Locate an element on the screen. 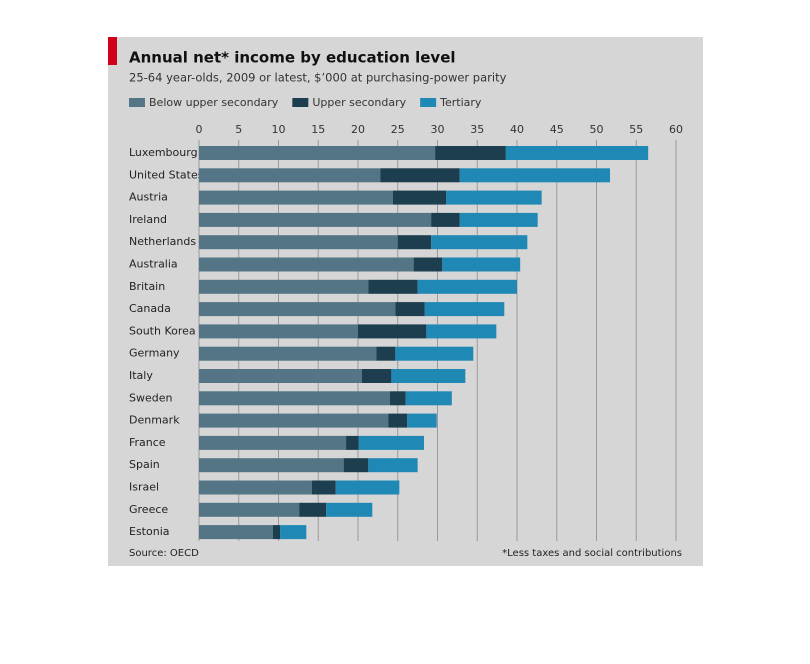  chart-title: Annual net* income by education level is located at coordinates (292, 58).